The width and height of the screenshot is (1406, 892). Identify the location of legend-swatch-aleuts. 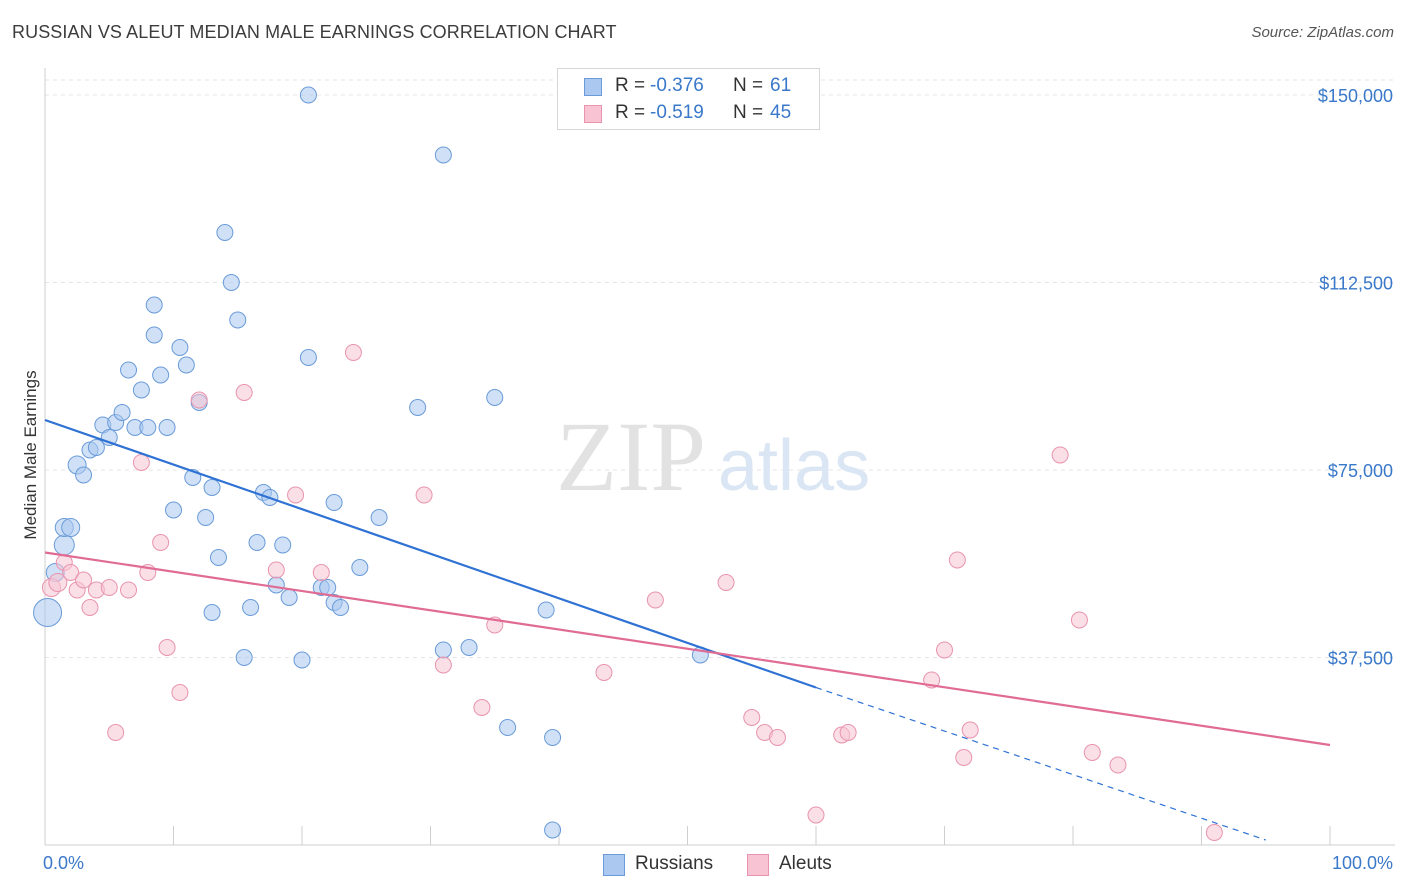
(593, 114).